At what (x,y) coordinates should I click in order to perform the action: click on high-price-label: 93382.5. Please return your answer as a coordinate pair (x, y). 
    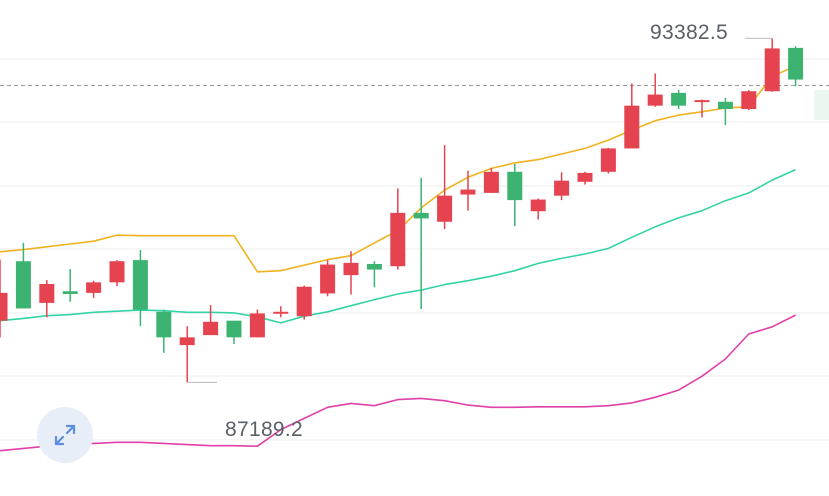
    Looking at the image, I should click on (689, 32).